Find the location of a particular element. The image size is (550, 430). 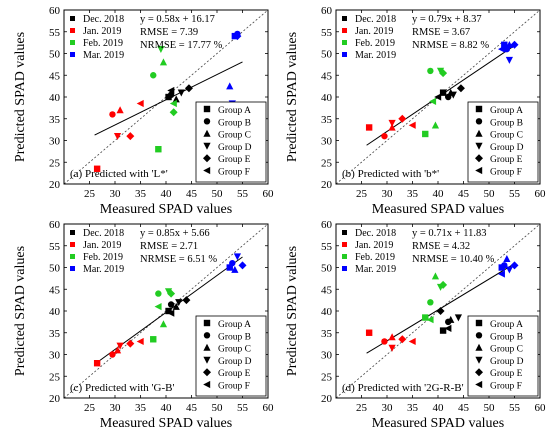

y-tick-label: 40 is located at coordinates (55, 312).